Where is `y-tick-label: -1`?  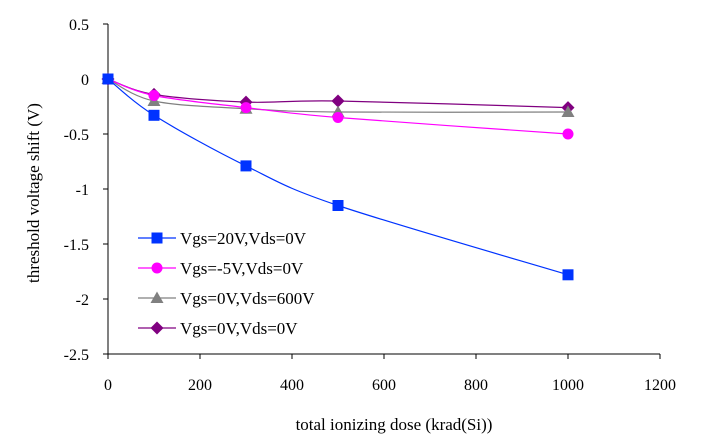
y-tick-label: -1 is located at coordinates (82, 190).